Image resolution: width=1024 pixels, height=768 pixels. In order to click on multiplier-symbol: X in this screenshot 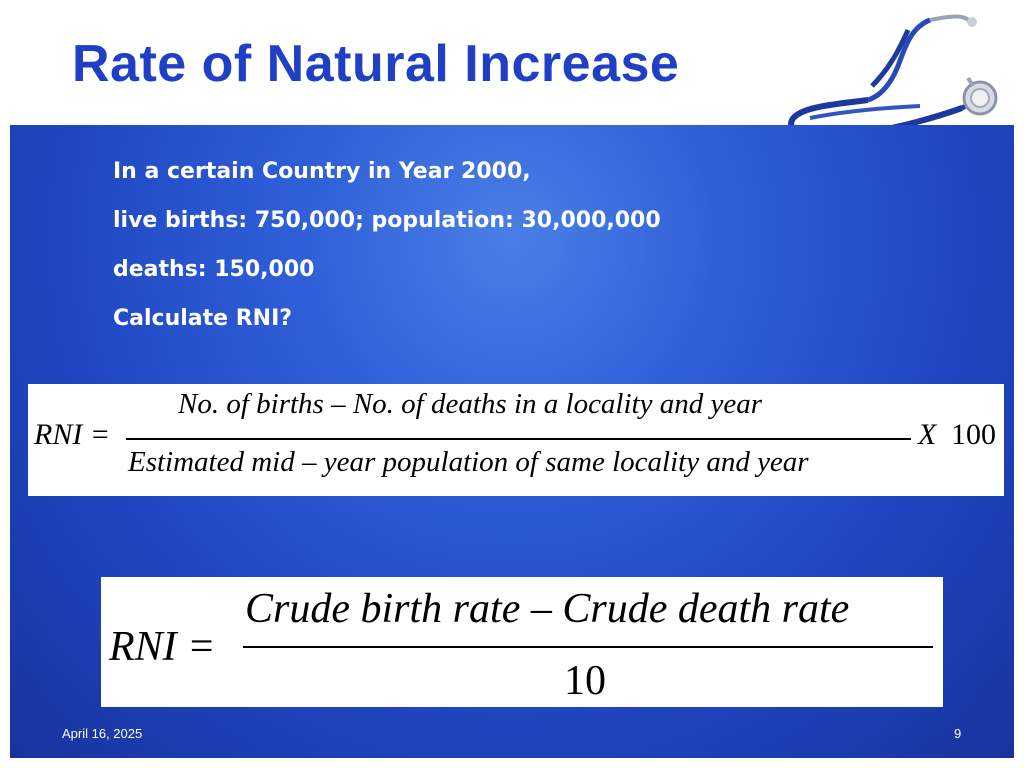, I will do `click(927, 434)`.